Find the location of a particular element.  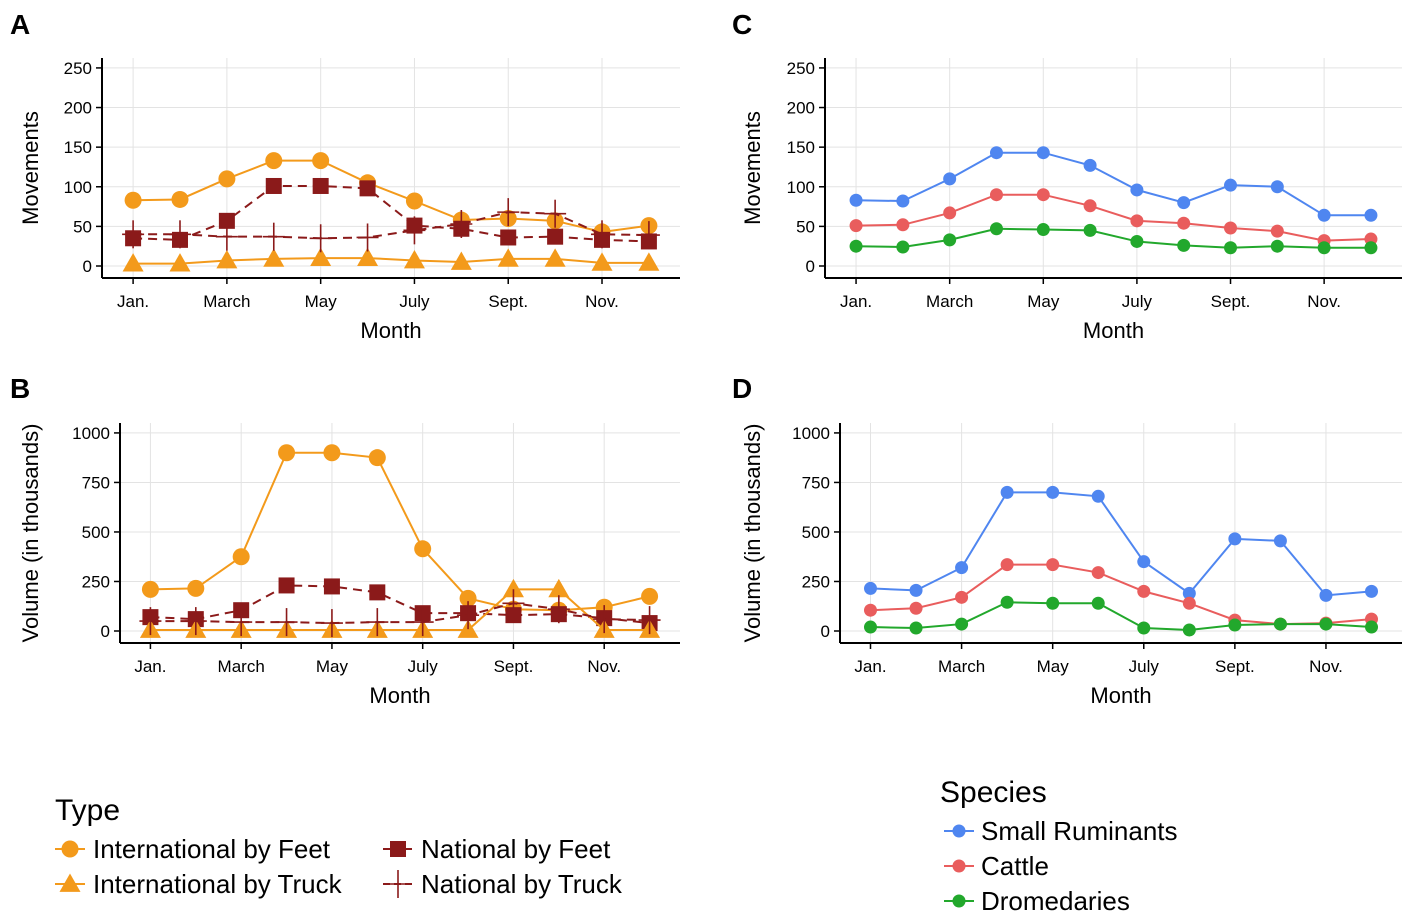

legend-item: International by Feet is located at coordinates (193, 849).